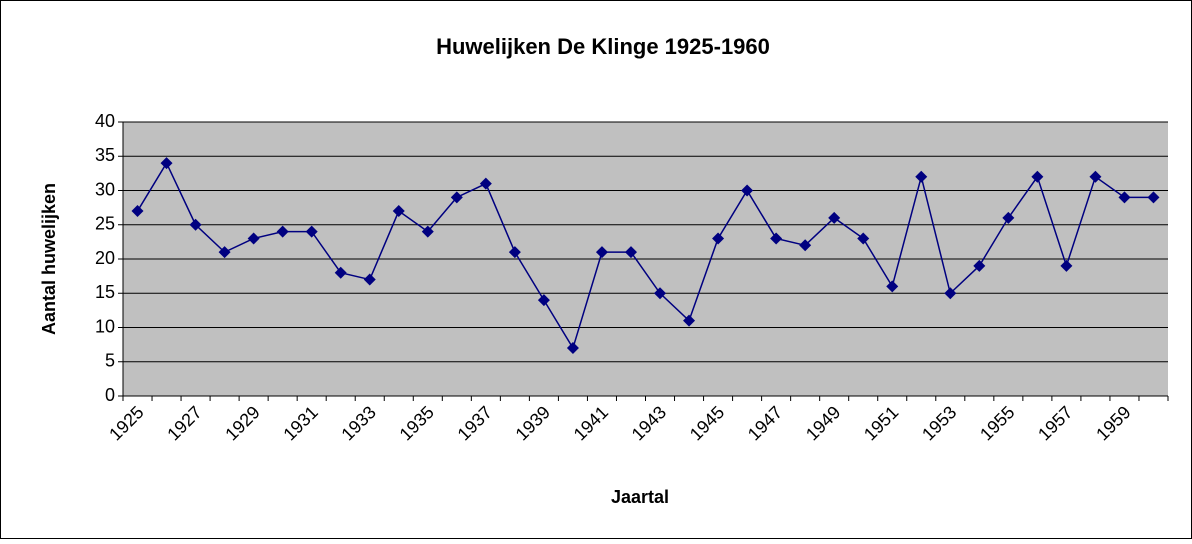 This screenshot has height=544, width=1192. I want to click on y-tick-label: 30, so click(105, 189).